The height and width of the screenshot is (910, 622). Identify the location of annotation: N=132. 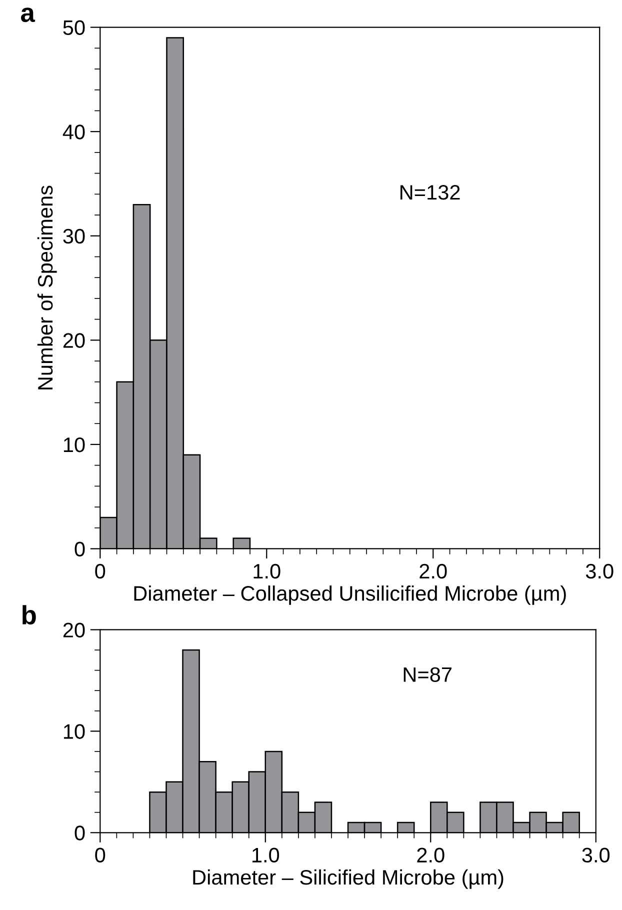
(430, 192).